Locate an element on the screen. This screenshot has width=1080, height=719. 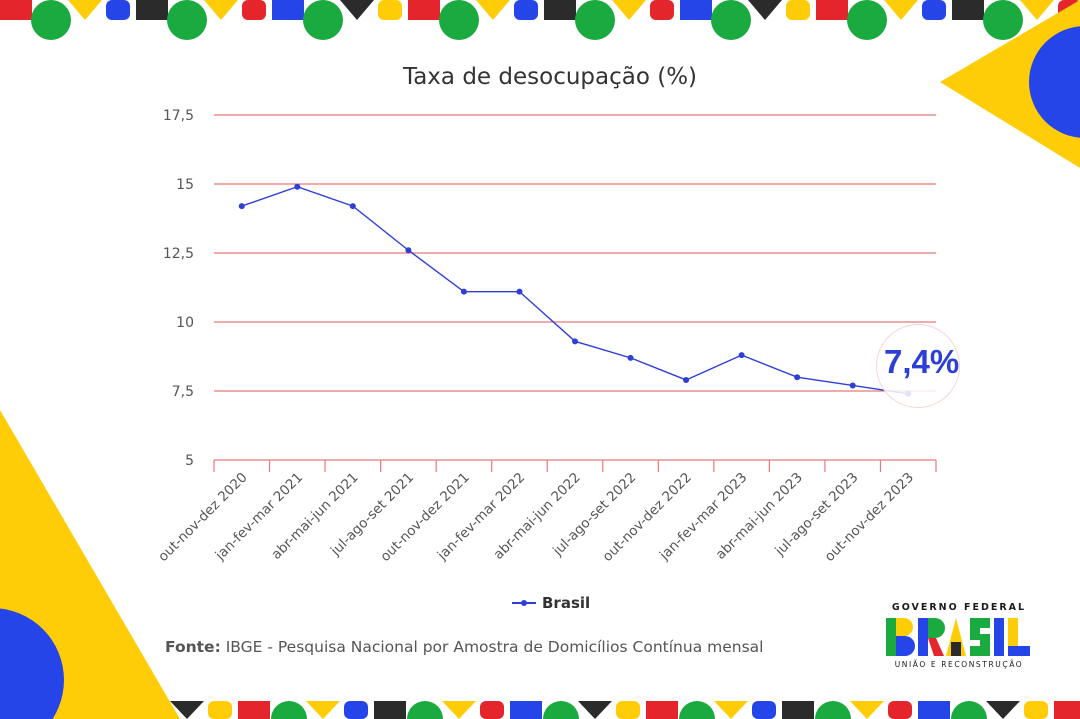
y-tick-label: 10 is located at coordinates (185, 323).